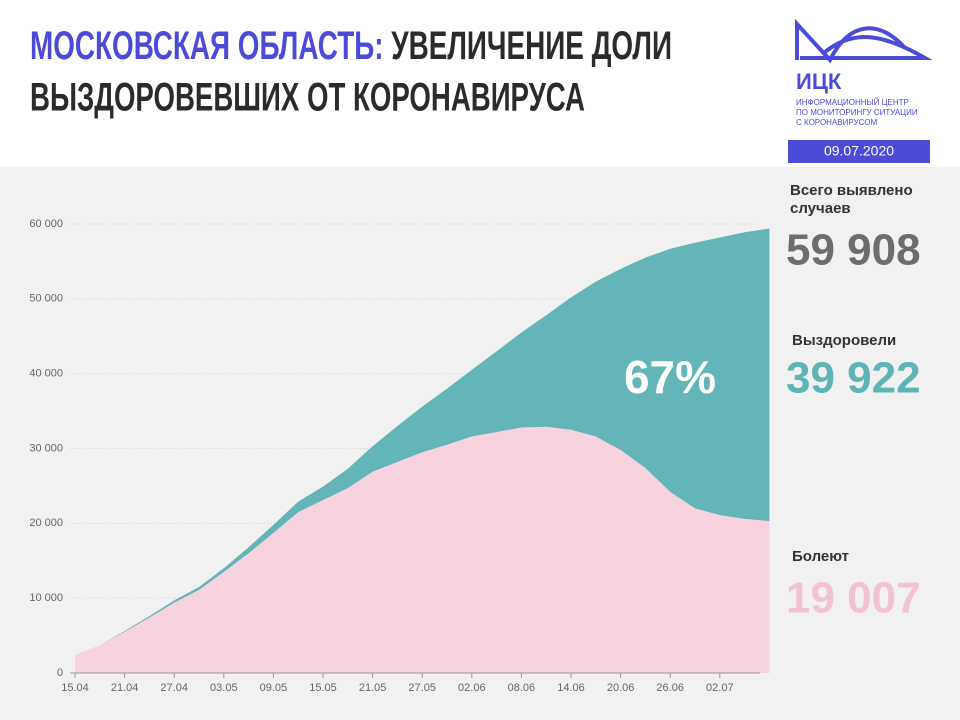 This screenshot has width=960, height=720. I want to click on title-highlight: МОСКОВСКАЯ ОБЛАСТЬ:, so click(207, 46).